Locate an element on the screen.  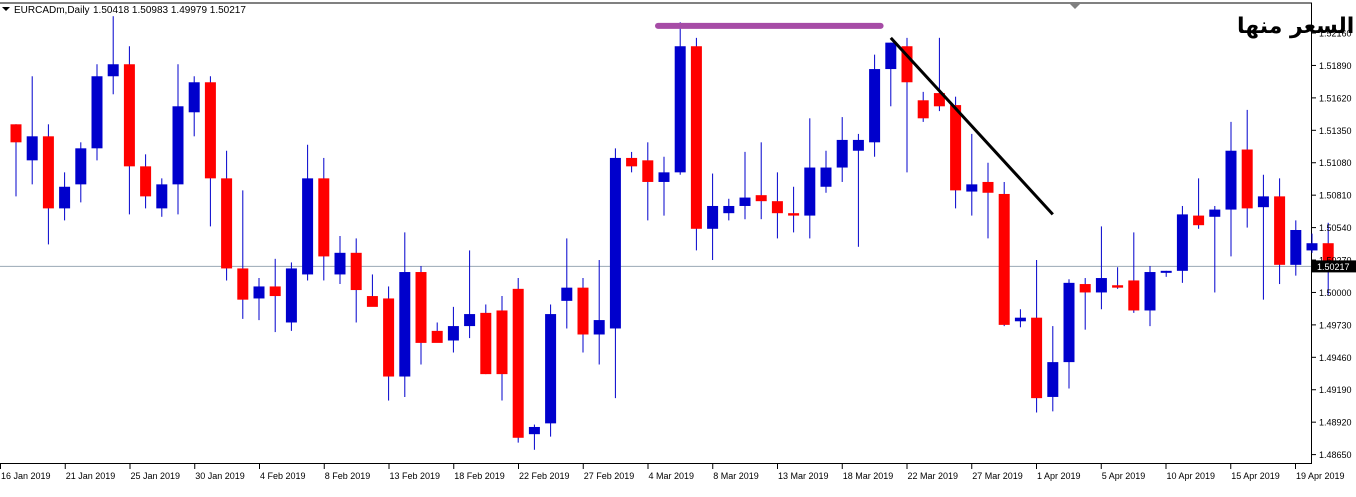
date-tick-label: 13 Mar 2019 is located at coordinates (803, 476).